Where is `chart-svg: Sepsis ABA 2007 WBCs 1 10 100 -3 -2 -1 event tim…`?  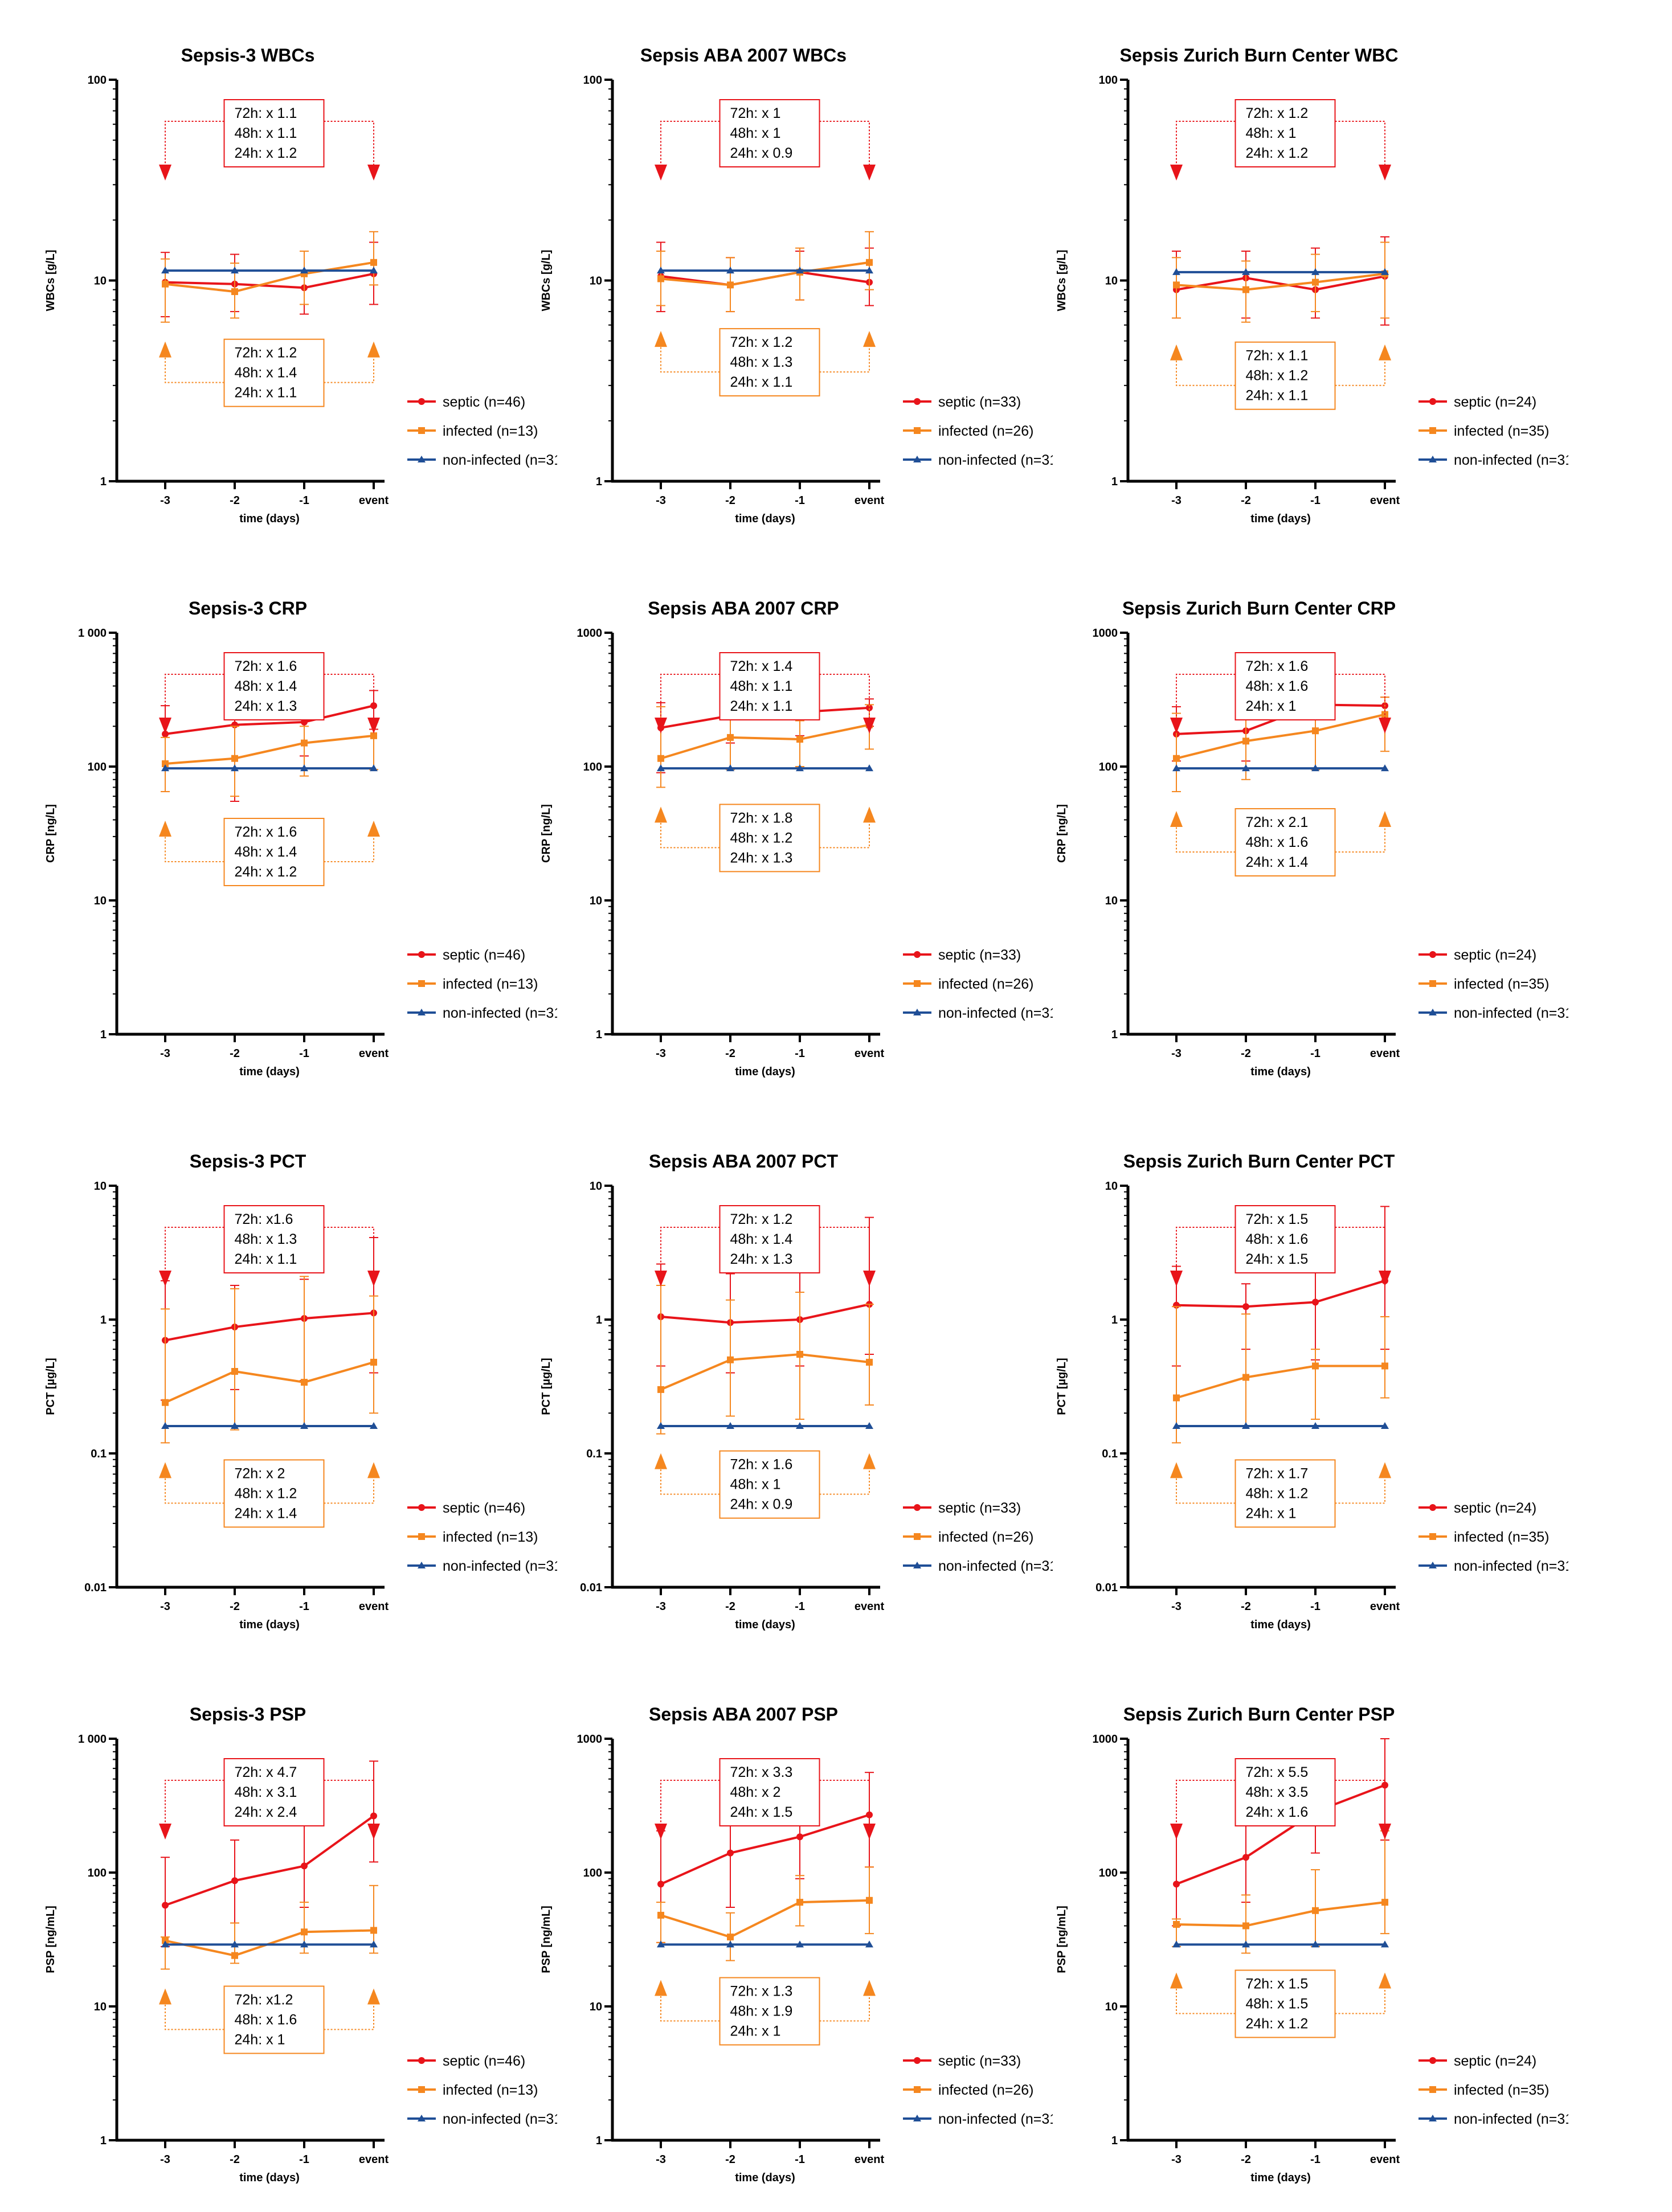
chart-svg: Sepsis ABA 2007 WBCs 1 10 100 -3 -2 -1 event tim… is located at coordinates (796, 285).